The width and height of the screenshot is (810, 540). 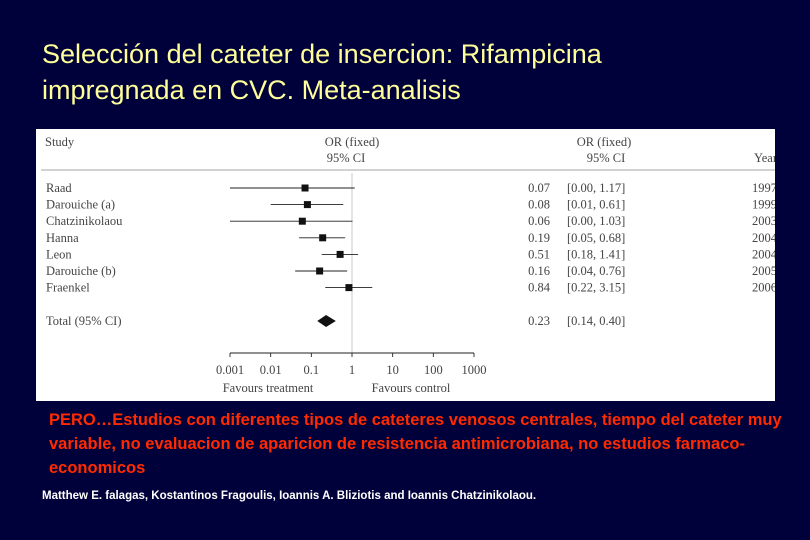 What do you see at coordinates (410, 221) in the screenshot?
I see `study-row: Chatzinikolaou 0.06 [0.00, 1.03] 2003` at bounding box center [410, 221].